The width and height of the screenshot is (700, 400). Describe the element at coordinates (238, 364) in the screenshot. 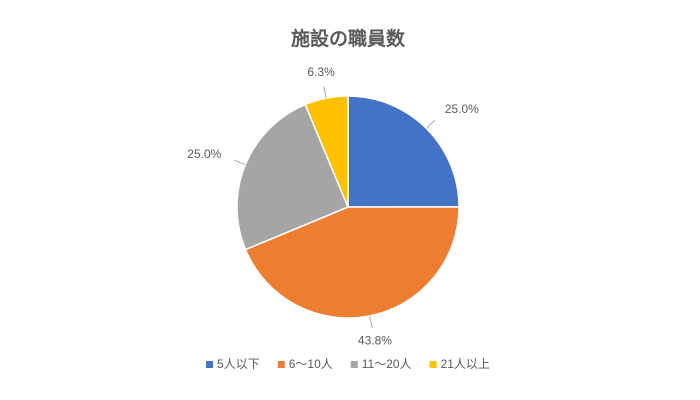

I see `legend-label: 5人以下` at that location.